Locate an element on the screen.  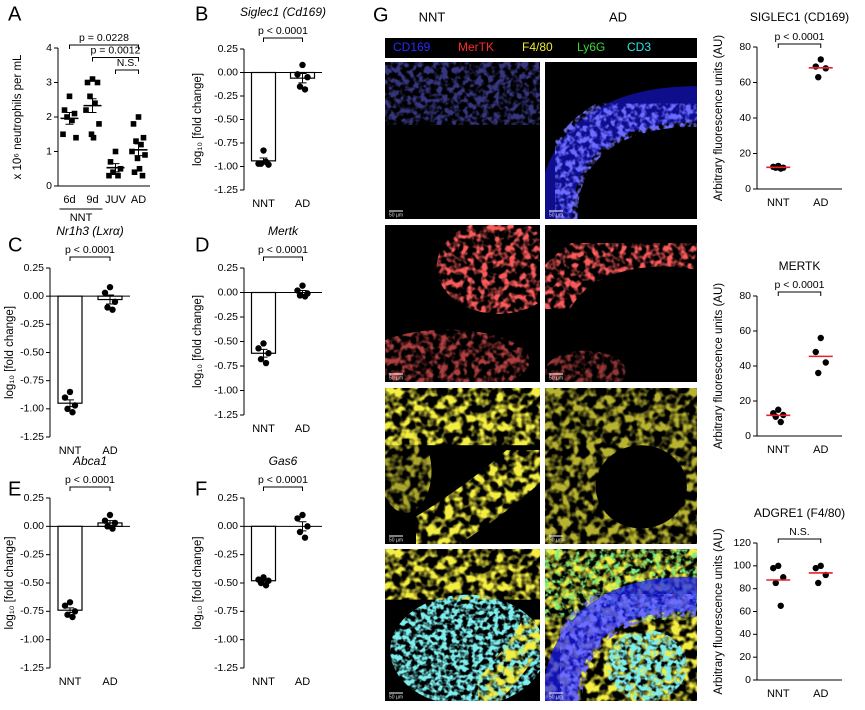
panel-letter: C is located at coordinates (15, 245).